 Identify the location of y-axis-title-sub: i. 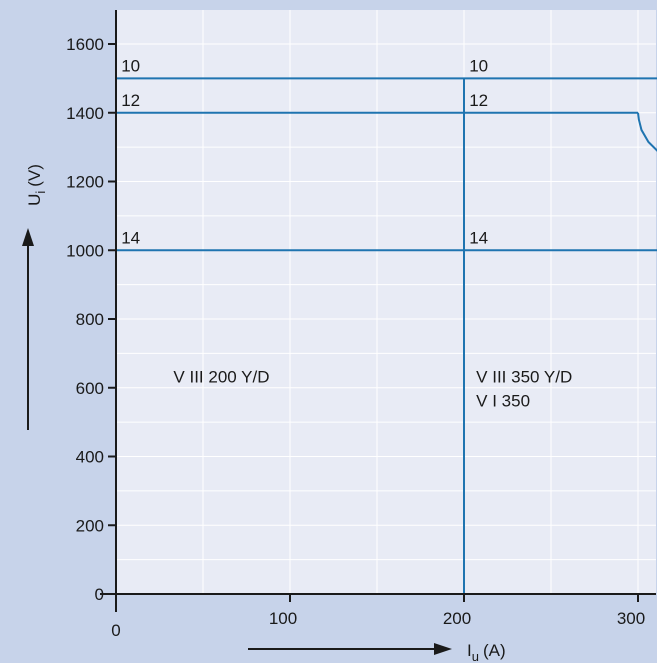
(40, 192).